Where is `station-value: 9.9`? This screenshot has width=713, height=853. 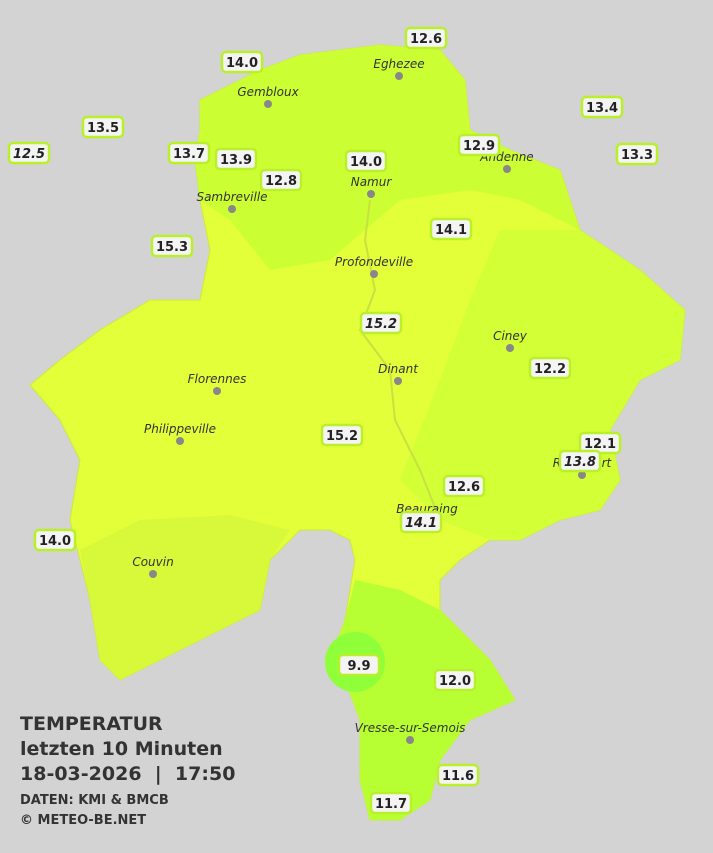
station-value: 9.9 is located at coordinates (358, 666).